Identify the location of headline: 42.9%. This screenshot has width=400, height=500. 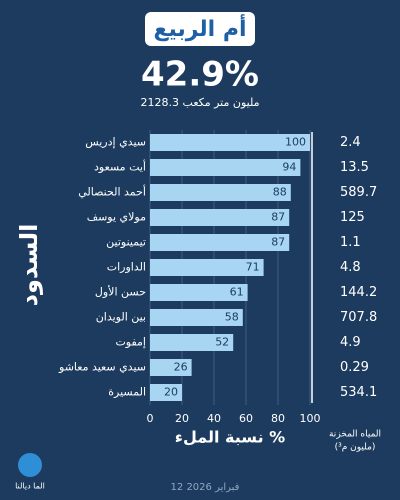
(200, 75).